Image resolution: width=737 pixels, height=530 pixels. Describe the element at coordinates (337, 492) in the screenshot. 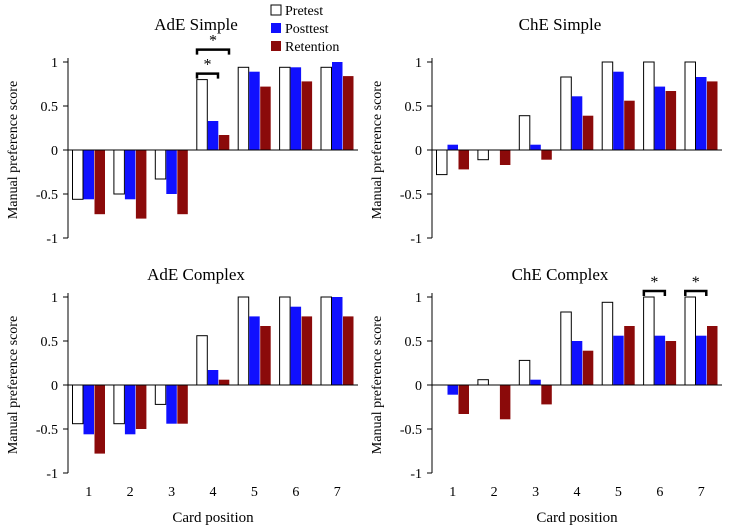

I see `x-tick-label: 7` at that location.